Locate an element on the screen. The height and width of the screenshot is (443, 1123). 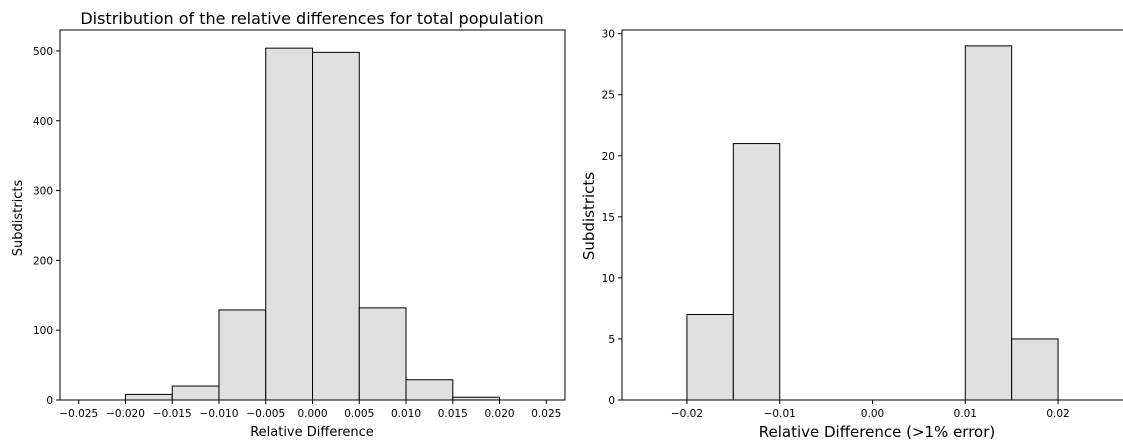
y-tick-label: 25 is located at coordinates (608, 96).